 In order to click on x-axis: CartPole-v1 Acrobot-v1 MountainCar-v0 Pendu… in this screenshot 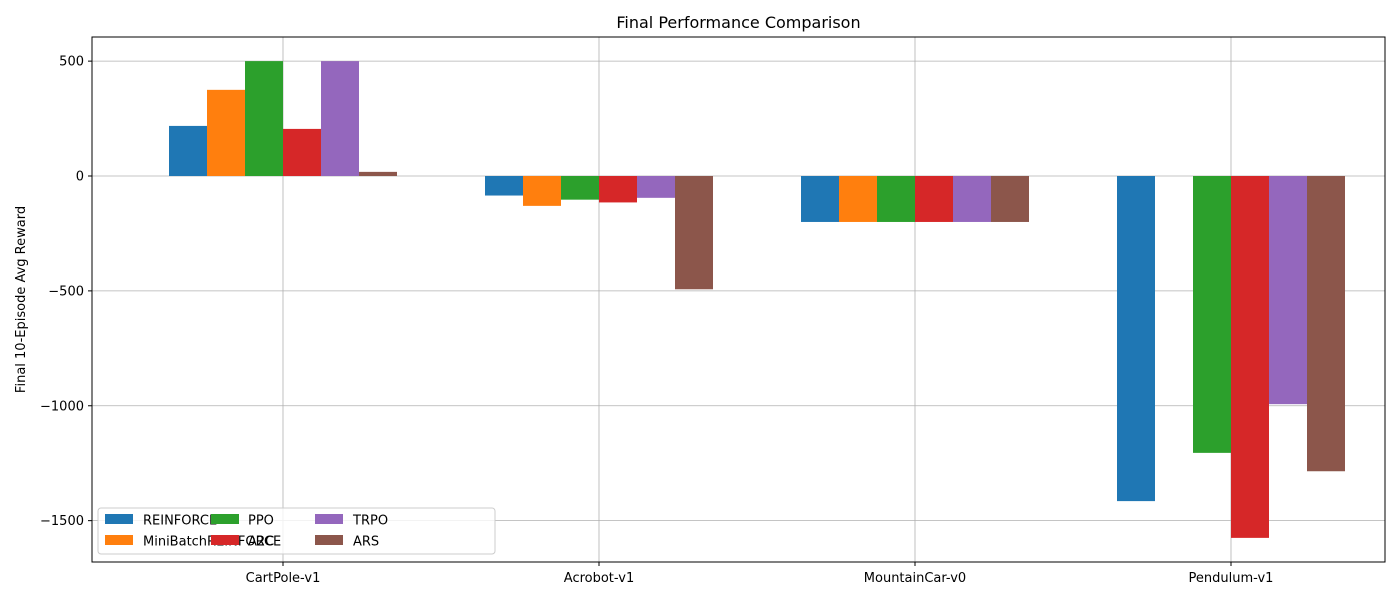, I will do `click(760, 574)`.